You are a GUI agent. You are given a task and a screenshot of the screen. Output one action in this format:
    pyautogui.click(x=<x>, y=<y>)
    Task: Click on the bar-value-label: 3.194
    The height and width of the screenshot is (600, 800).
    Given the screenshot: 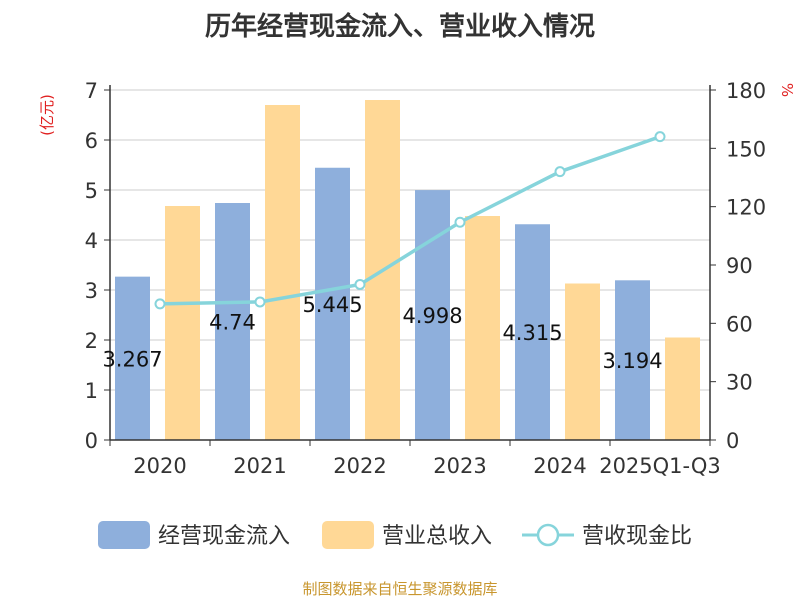 What is the action you would take?
    pyautogui.click(x=632, y=361)
    